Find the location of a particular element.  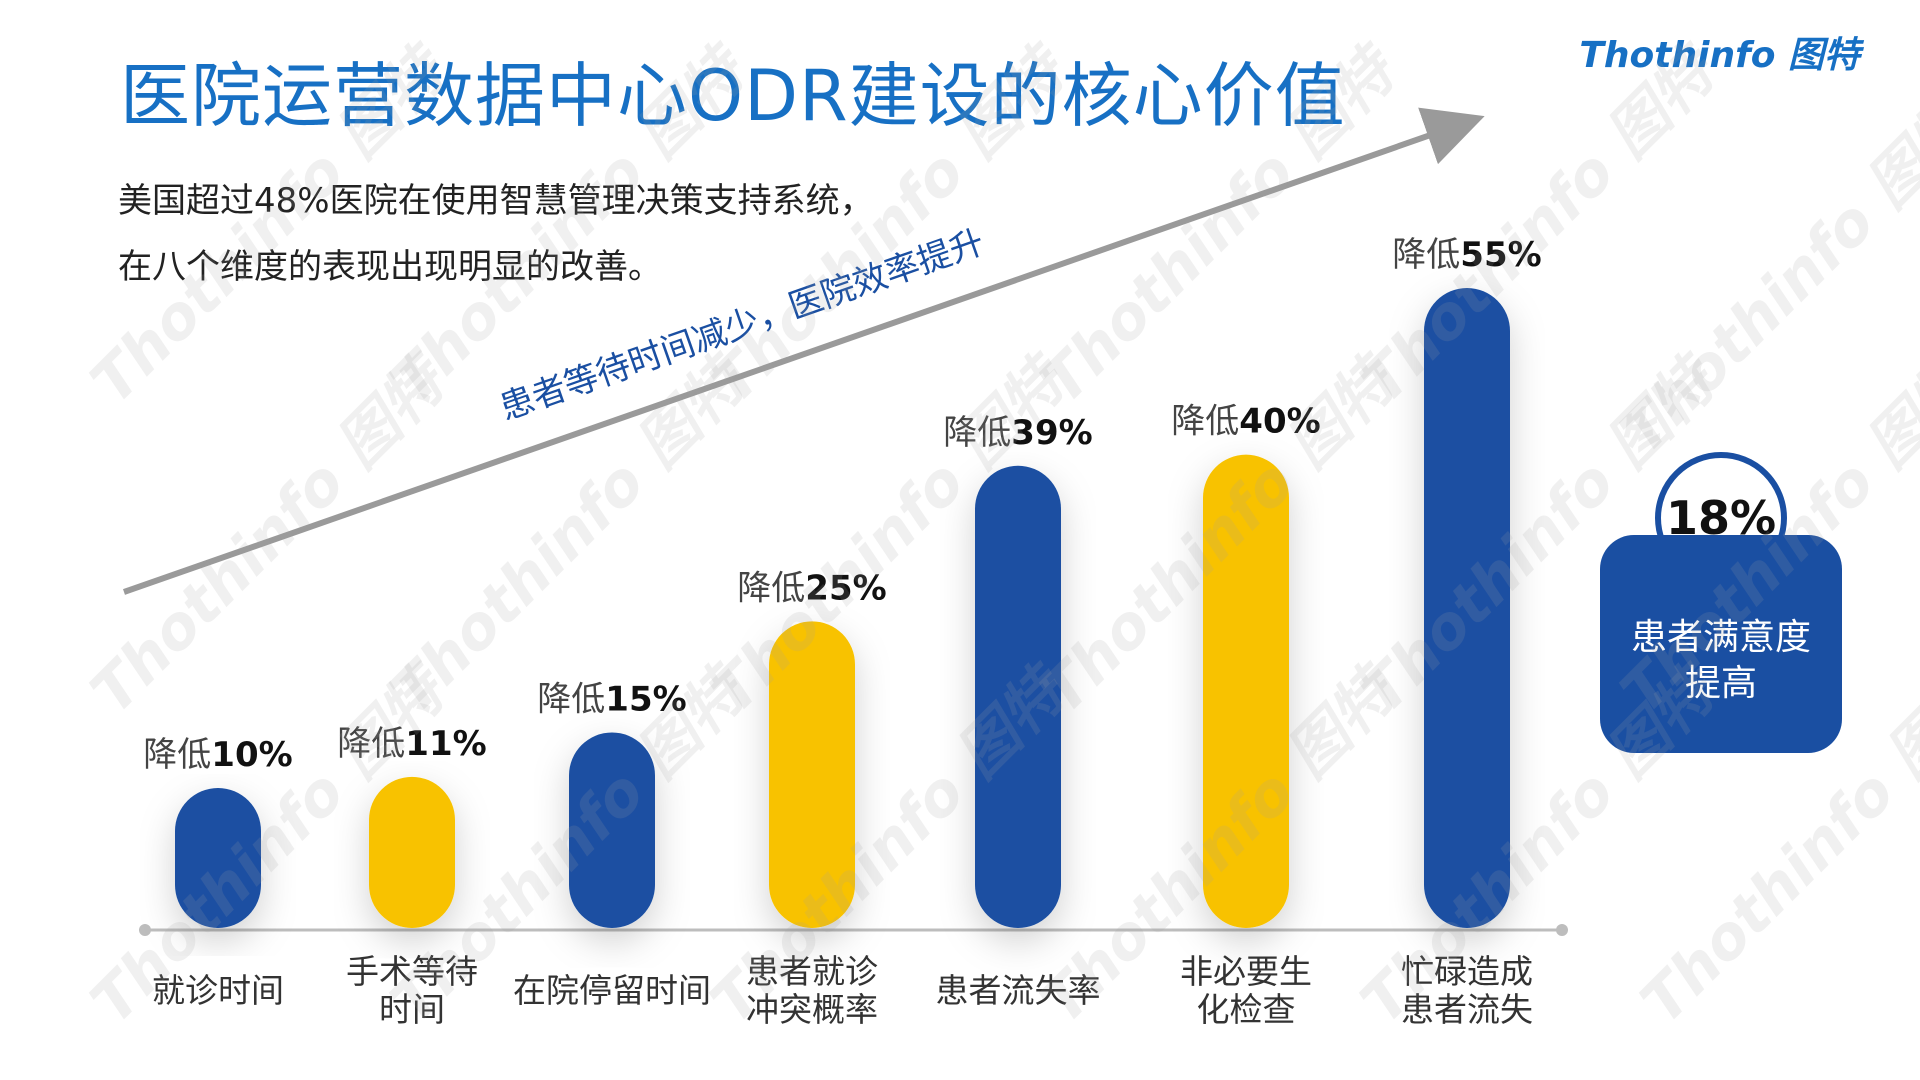

value-label-1: 降低10% is located at coordinates (217, 755).